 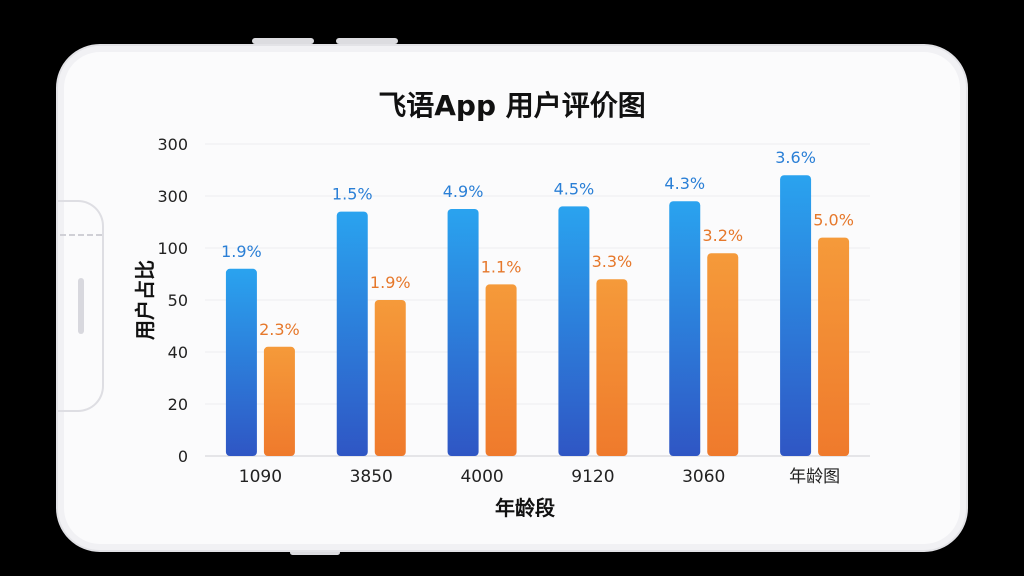 I want to click on y-tick-label: 0, so click(x=183, y=456).